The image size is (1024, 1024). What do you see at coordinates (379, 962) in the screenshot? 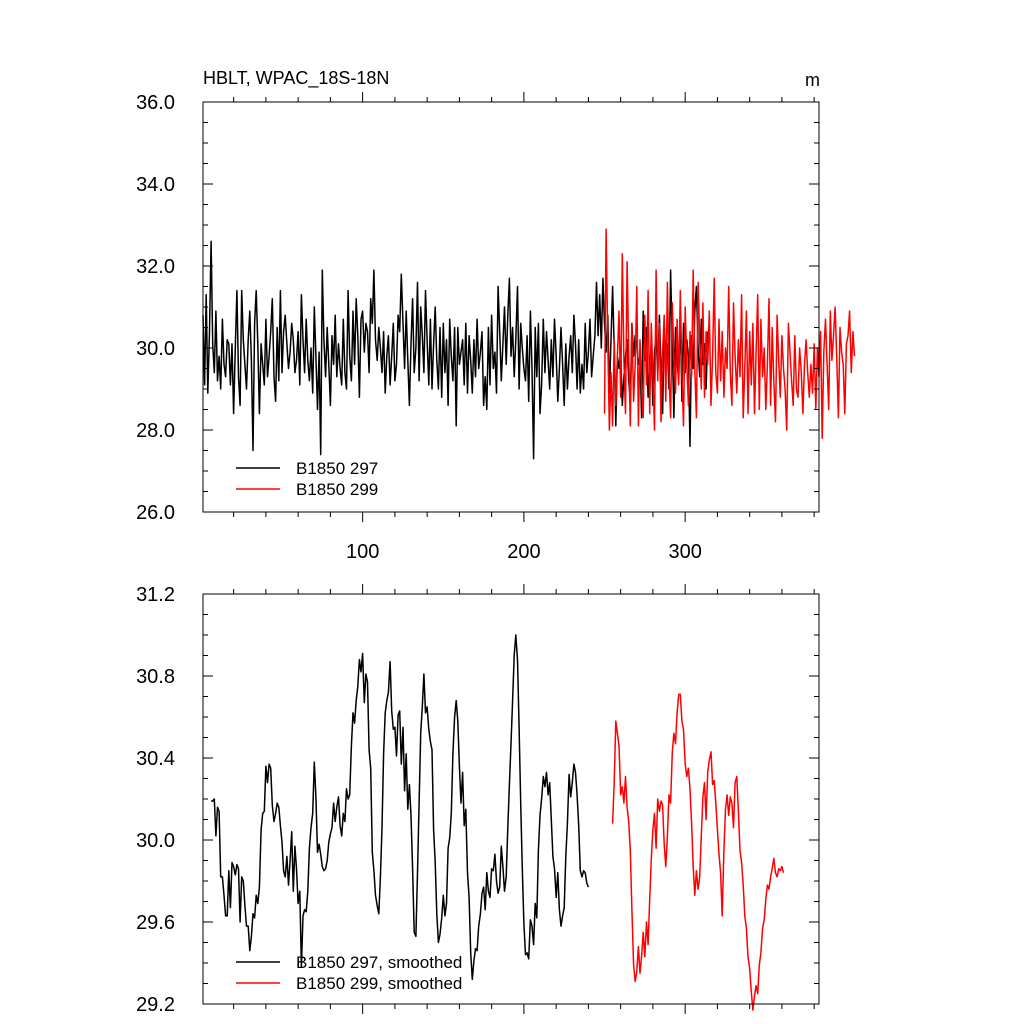
I see `legend-label: B1850 297, smoothed` at bounding box center [379, 962].